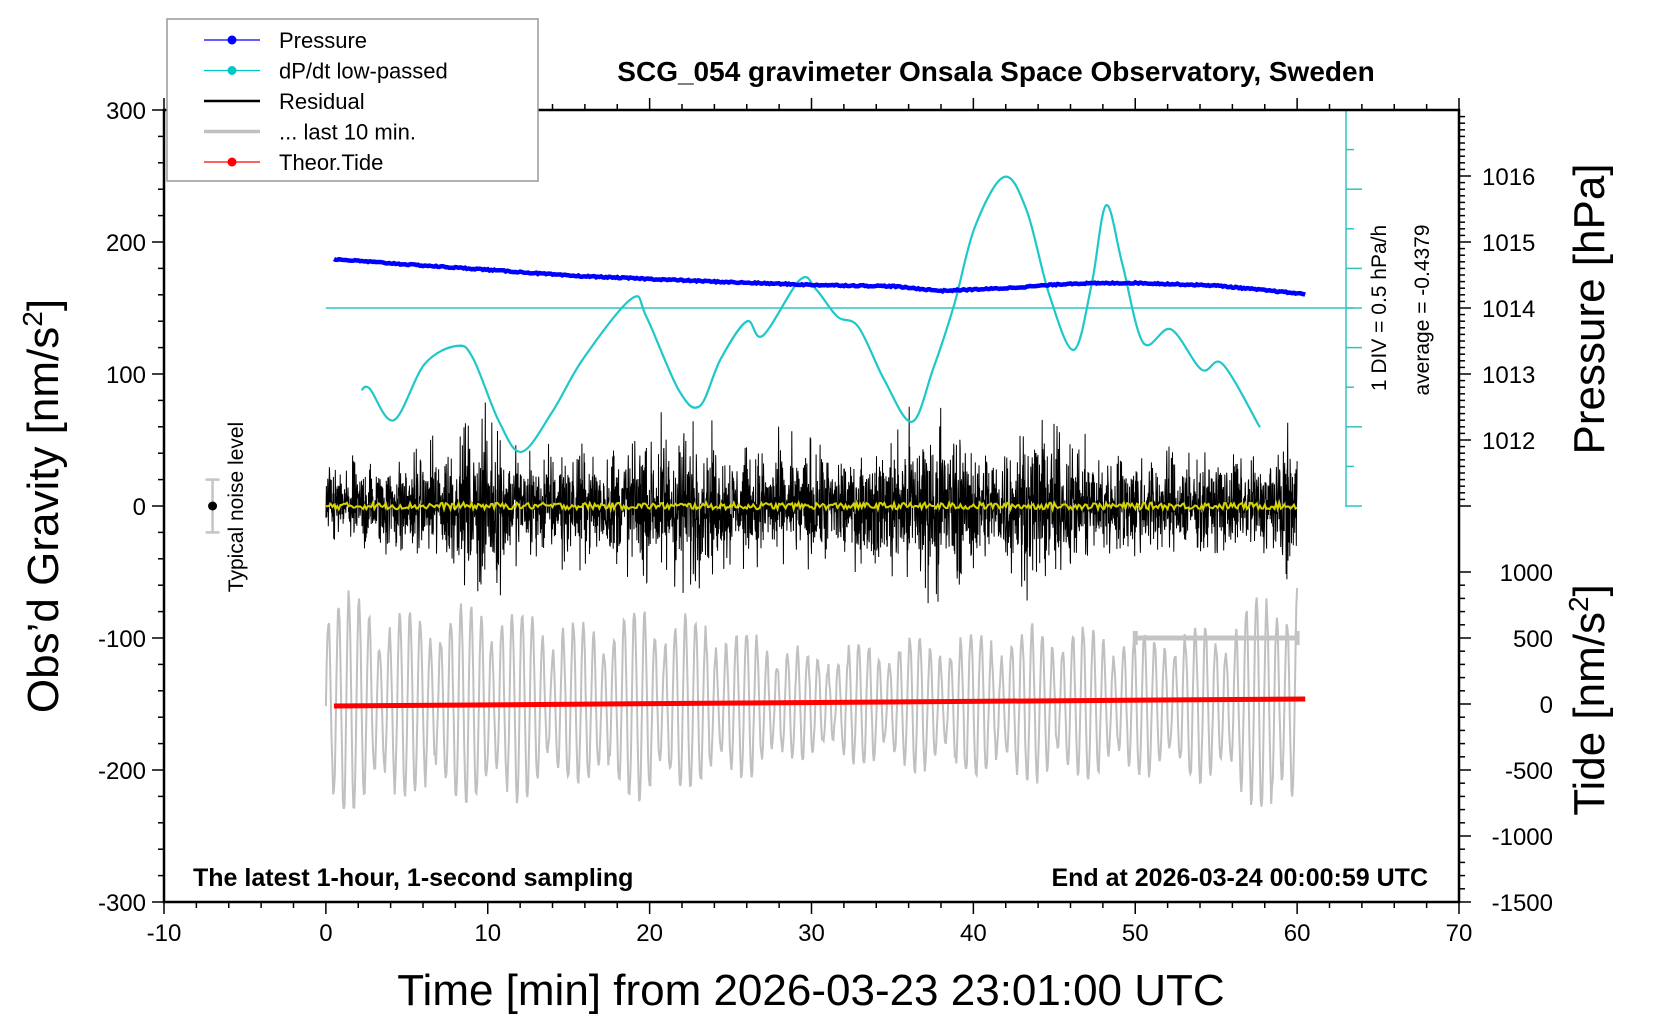  I want to click on legend-item: dP/dt low-passed, so click(326, 71).